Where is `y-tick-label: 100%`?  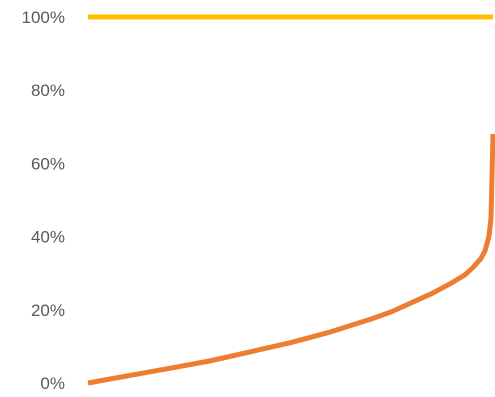 y-tick-label: 100% is located at coordinates (43, 17).